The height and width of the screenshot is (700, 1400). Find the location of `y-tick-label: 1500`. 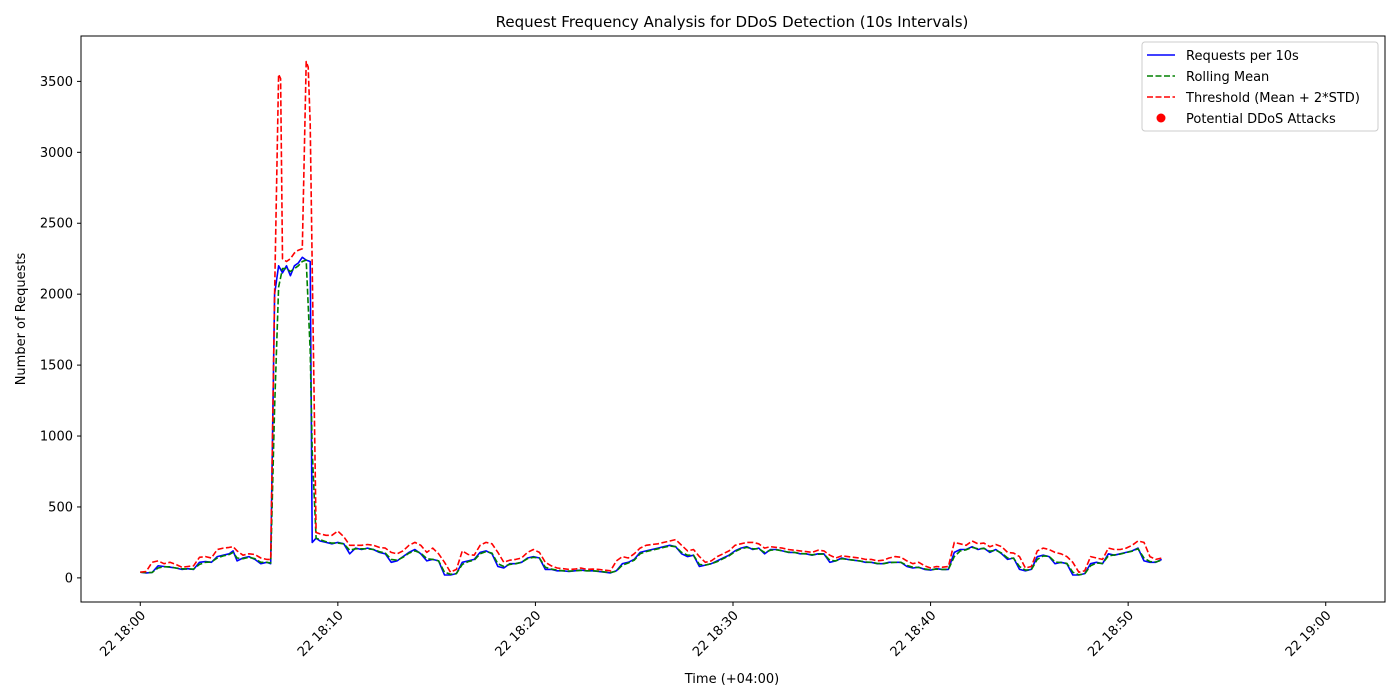

y-tick-label: 1500 is located at coordinates (56, 366).